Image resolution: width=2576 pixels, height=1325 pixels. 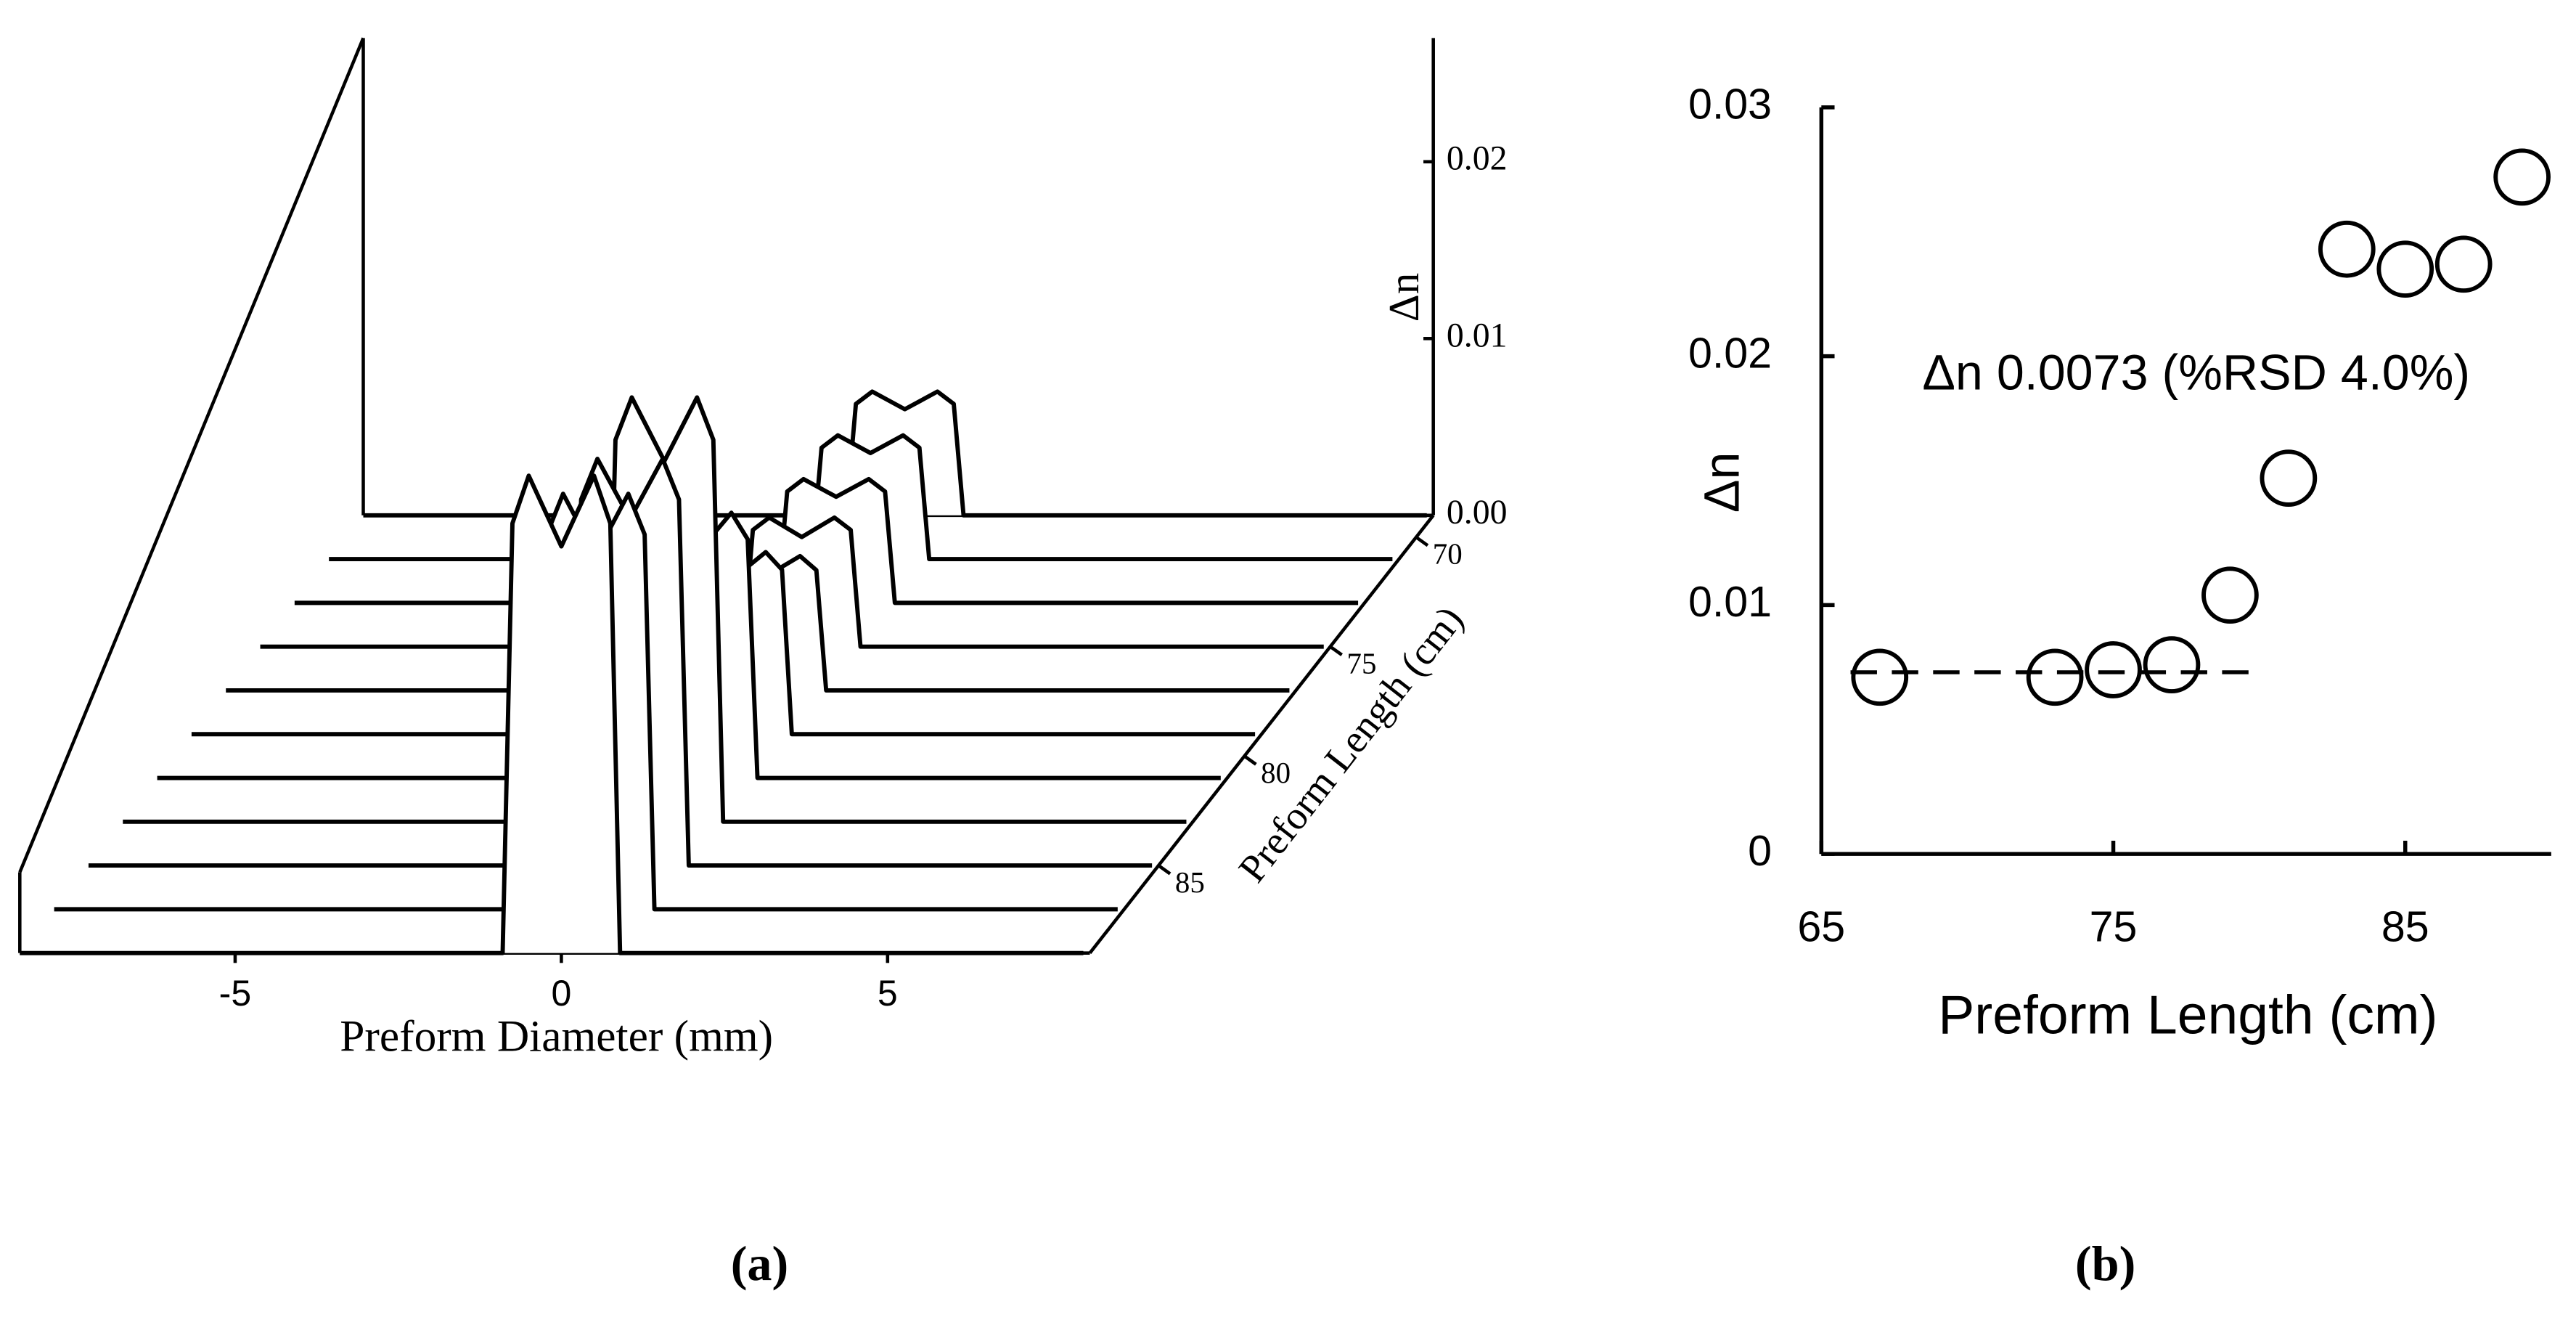 I want to click on x-tick-label: -5, so click(x=235, y=993).